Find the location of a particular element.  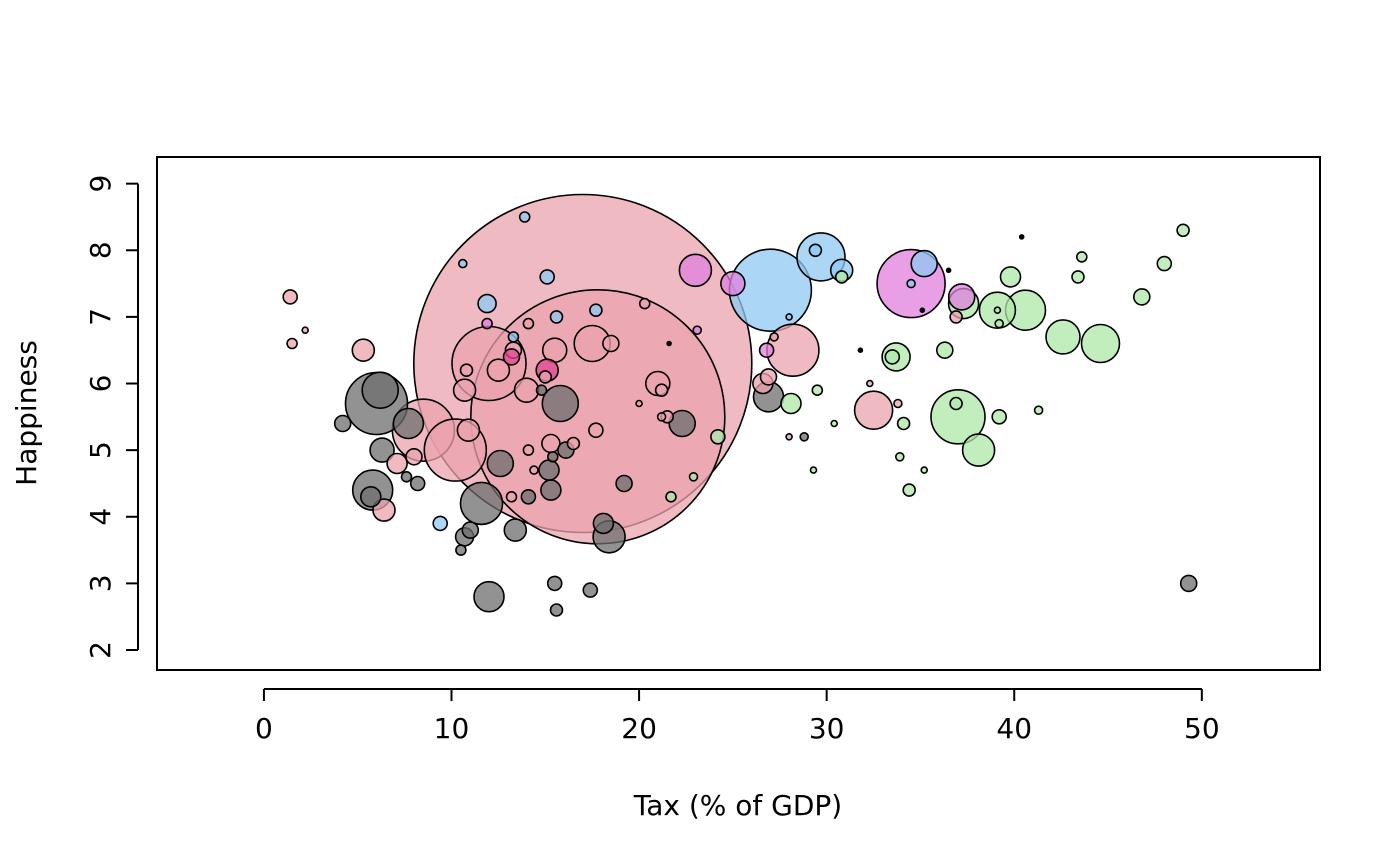

bubble-hotpink is located at coordinates (511, 357).